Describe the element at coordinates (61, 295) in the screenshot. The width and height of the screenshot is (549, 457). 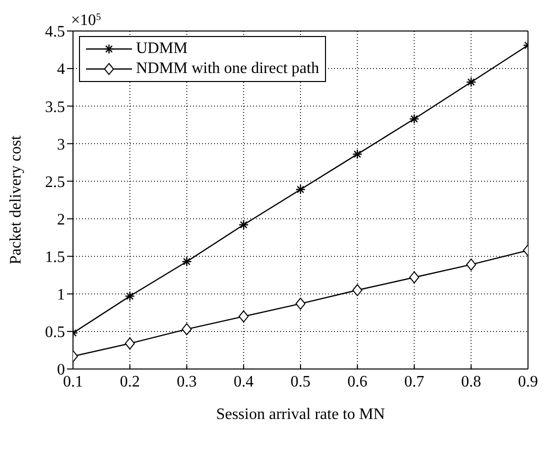
I see `y-tick-label: 1` at that location.